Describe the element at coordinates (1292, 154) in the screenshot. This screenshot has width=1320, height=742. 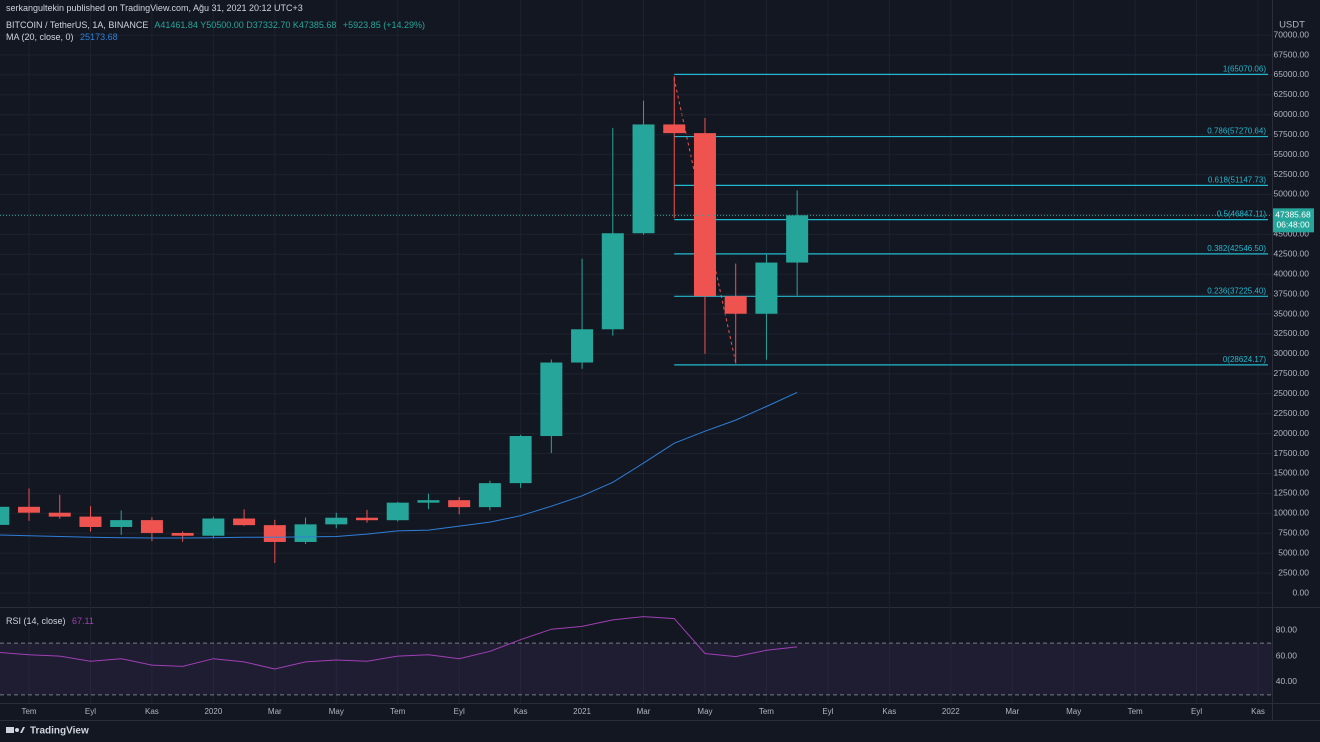
I see `y-tick-label: 55000.00` at that location.